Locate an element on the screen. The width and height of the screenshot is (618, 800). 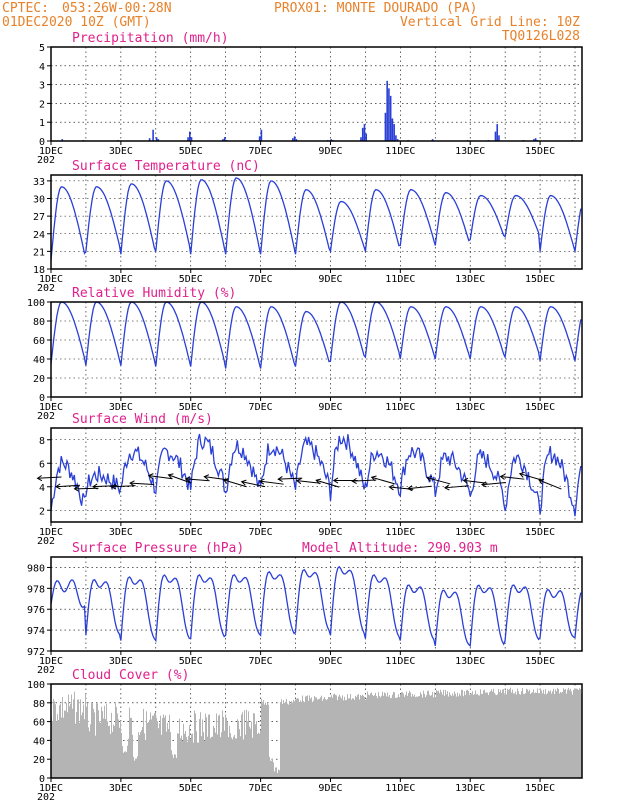
y-tick-label: 33 is located at coordinates (39, 182).